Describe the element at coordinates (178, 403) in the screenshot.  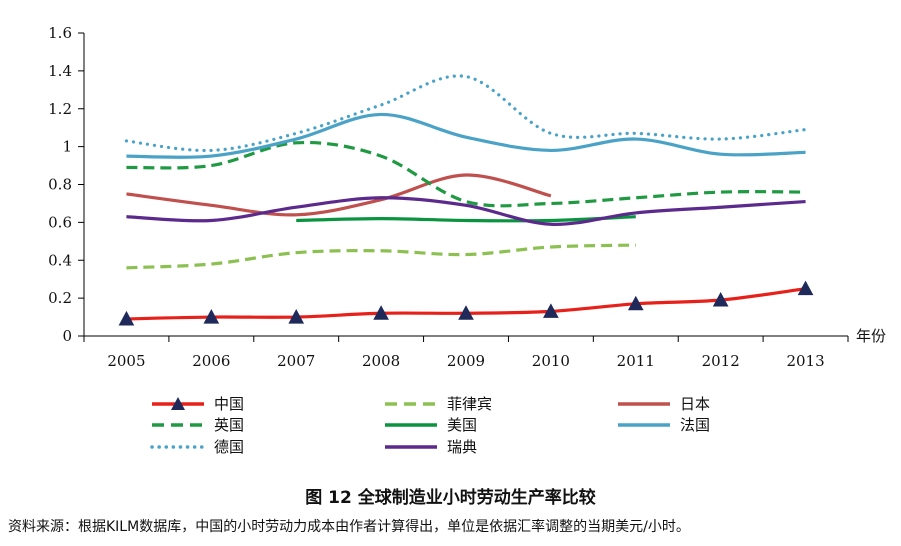
I see `legend-marker` at that location.